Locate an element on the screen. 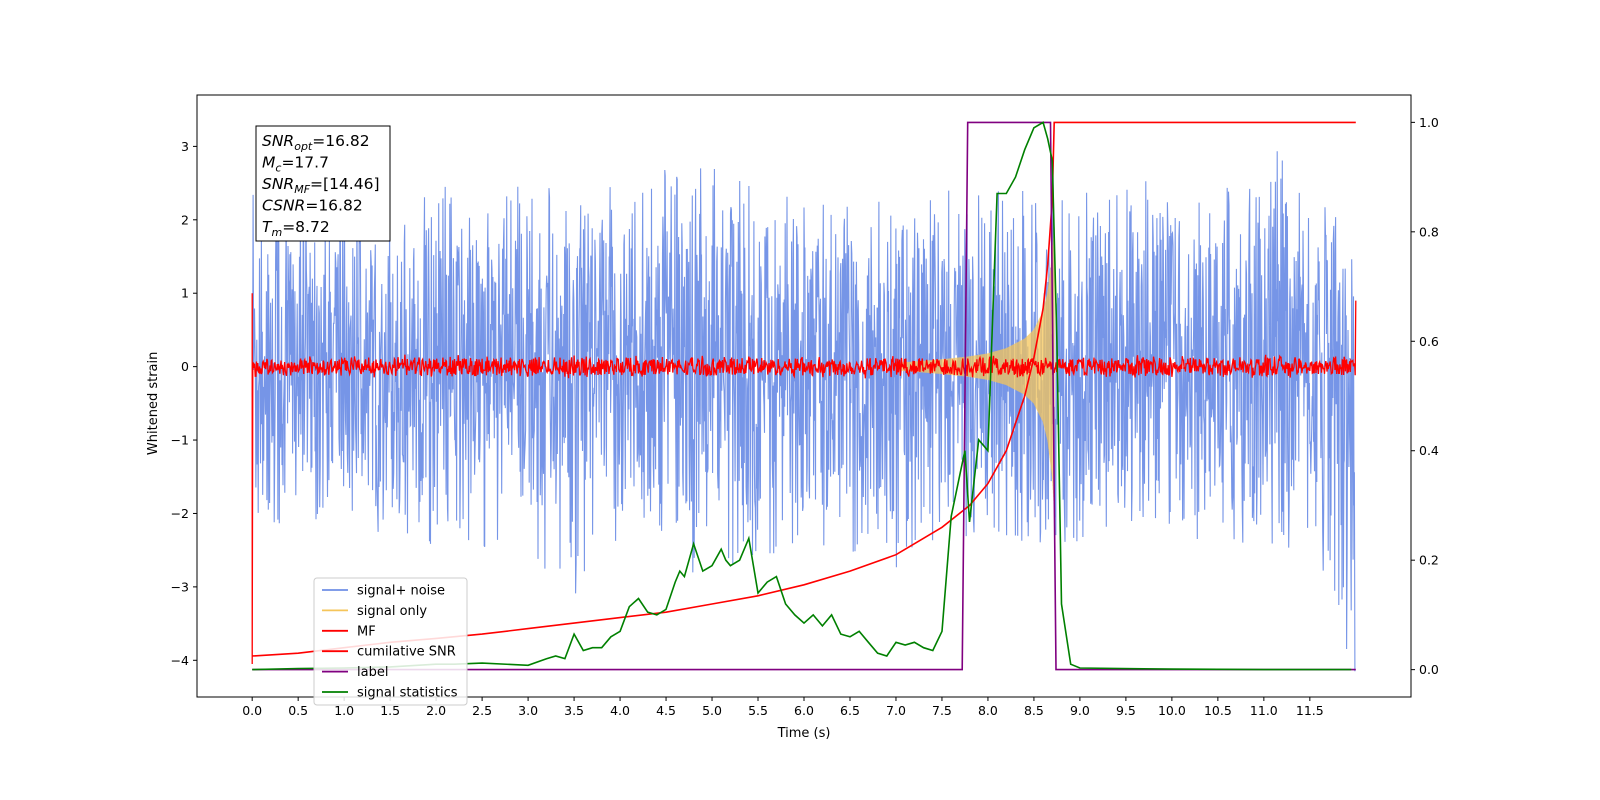 The image size is (1600, 800). y-tick-label-right: 0.8 is located at coordinates (1429, 231).